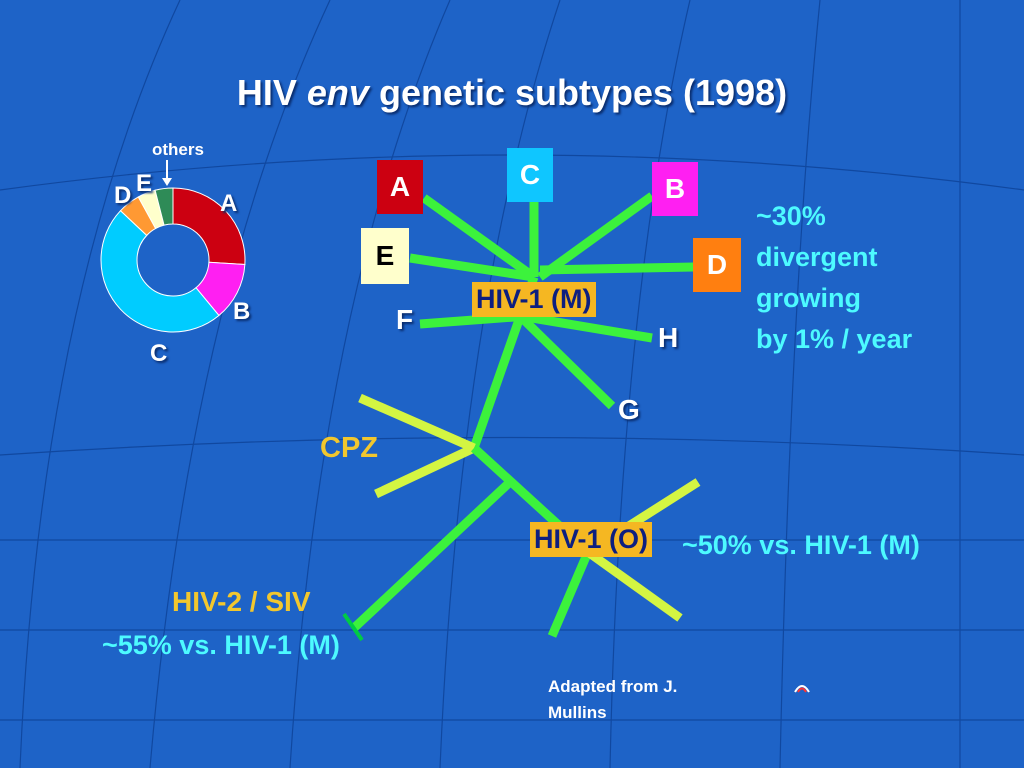 Image resolution: width=1024 pixels, height=768 pixels. I want to click on pie-label-c: C, so click(159, 353).